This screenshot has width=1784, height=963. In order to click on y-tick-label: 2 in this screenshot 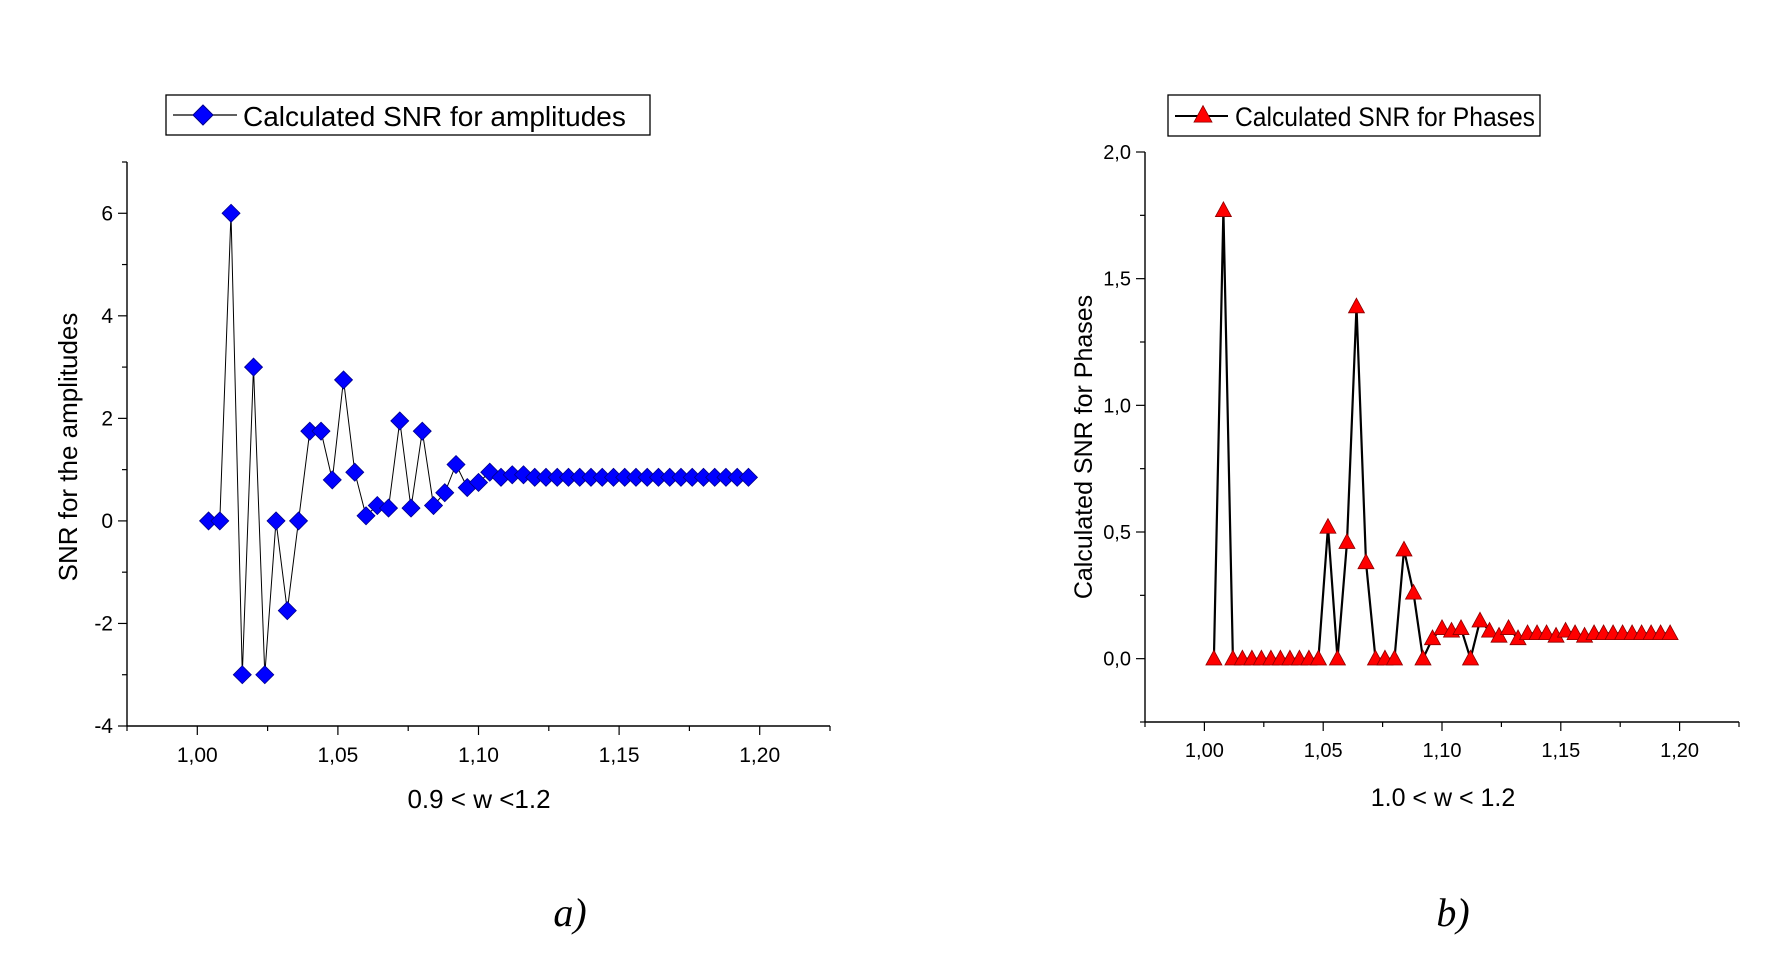, I will do `click(107, 418)`.